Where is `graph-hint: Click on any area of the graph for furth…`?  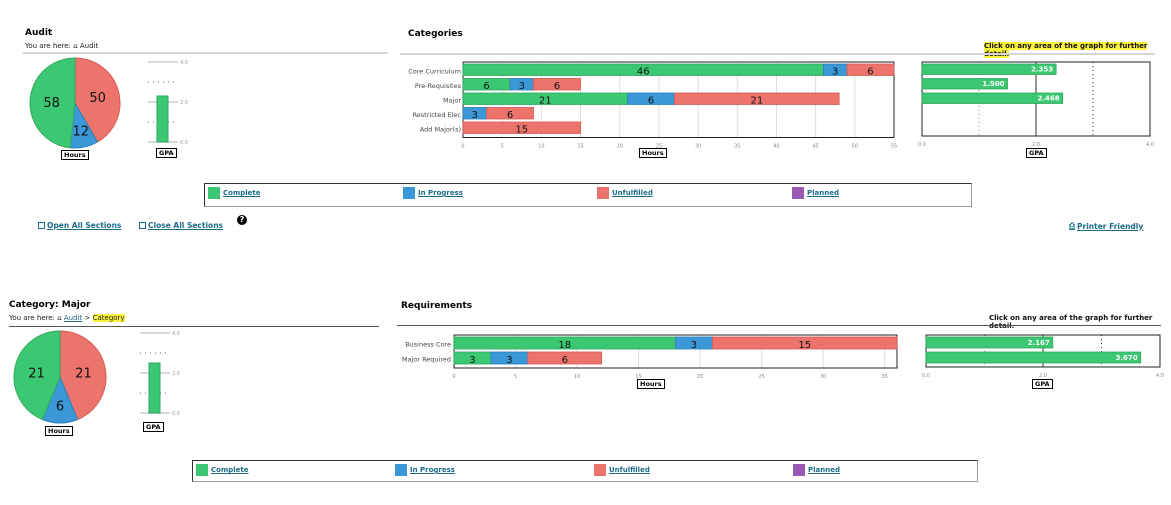 graph-hint: Click on any area of the graph for furth… is located at coordinates (1077, 50).